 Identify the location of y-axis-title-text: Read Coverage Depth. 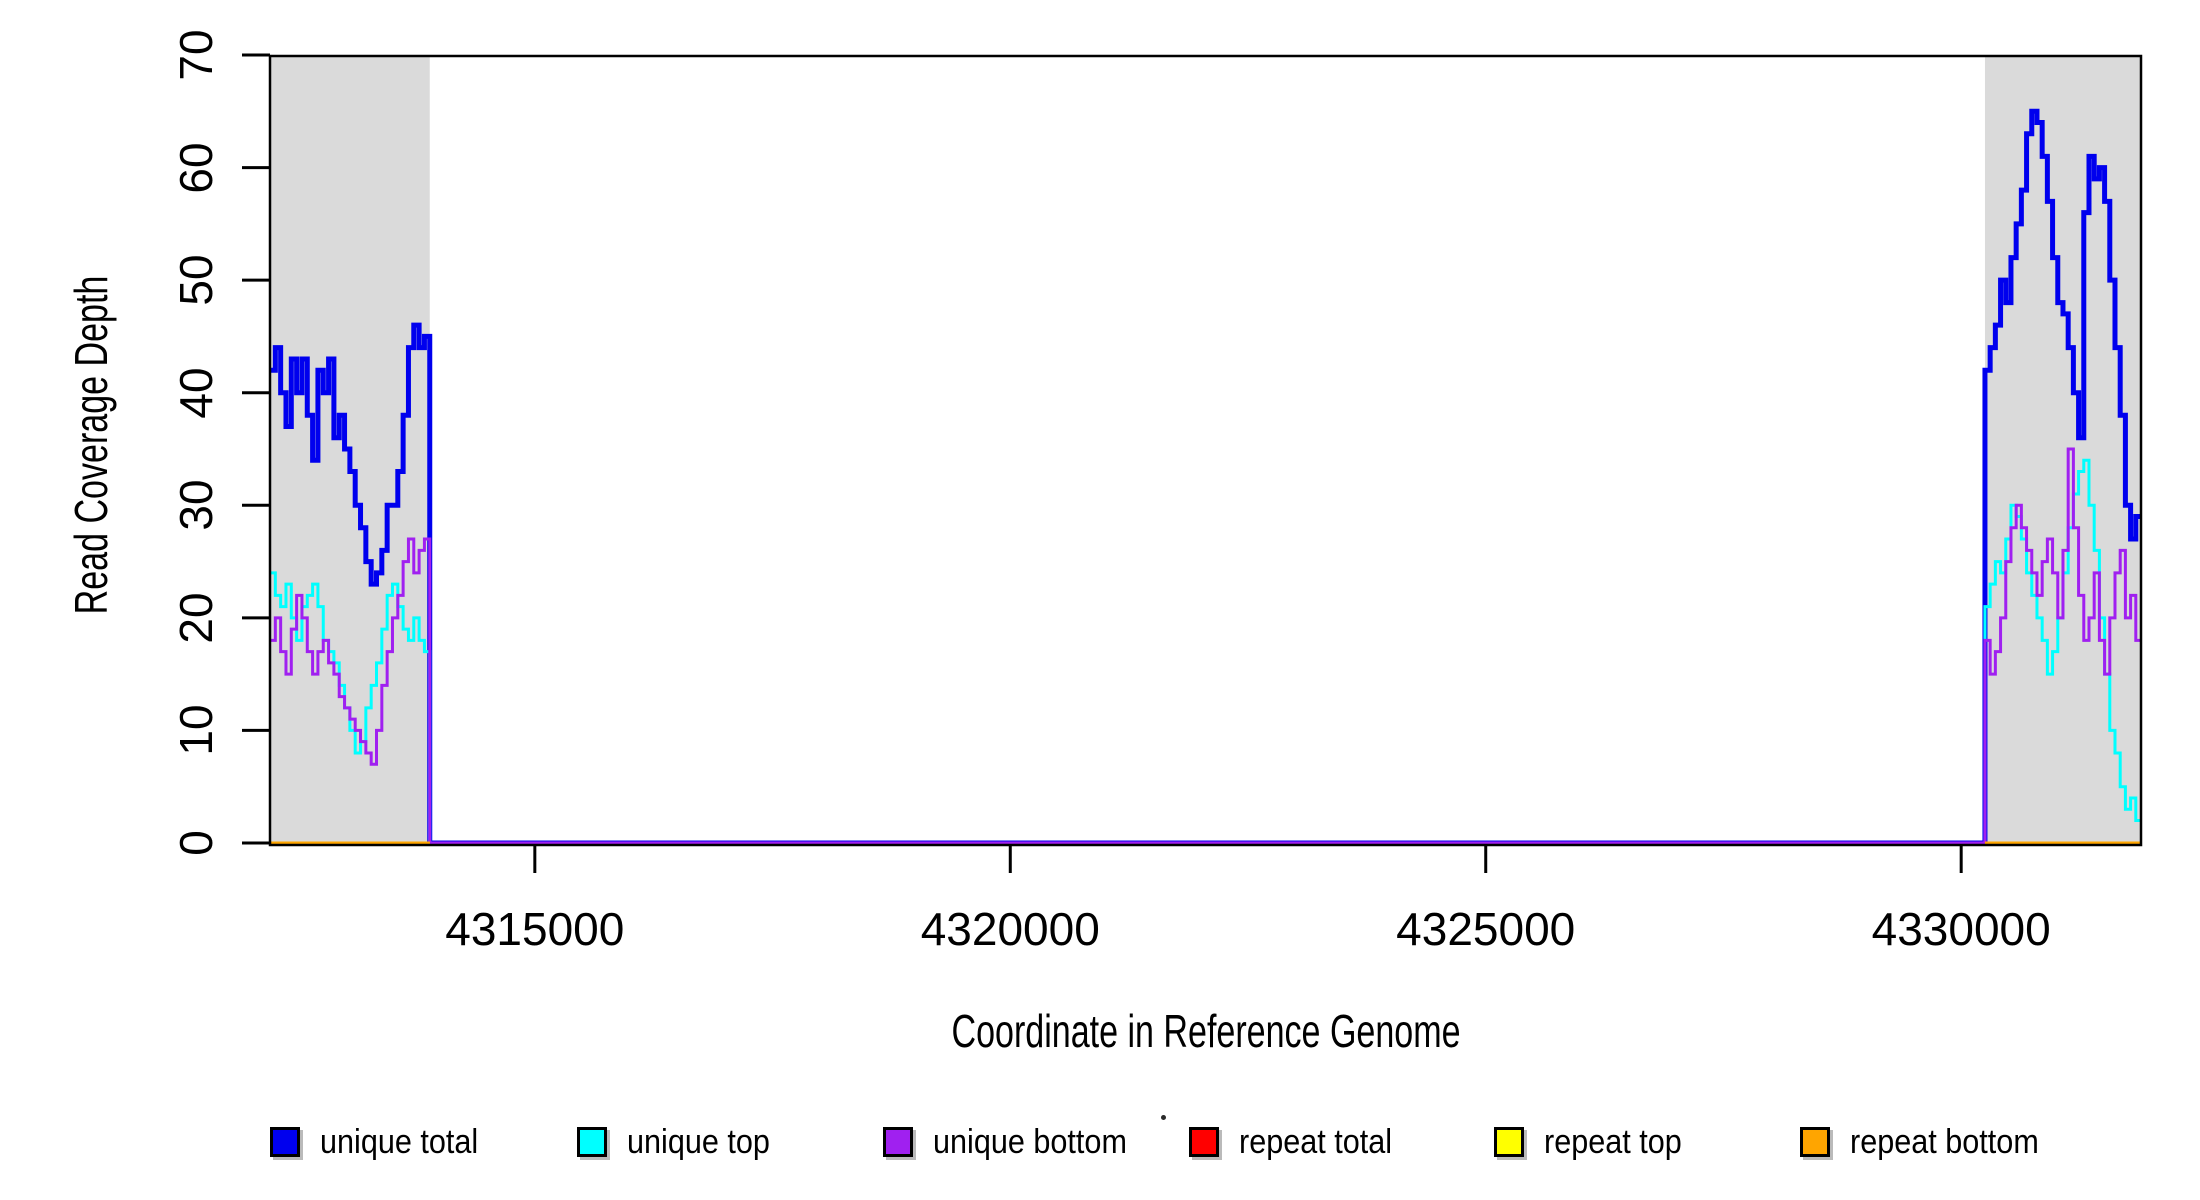
(91, 445).